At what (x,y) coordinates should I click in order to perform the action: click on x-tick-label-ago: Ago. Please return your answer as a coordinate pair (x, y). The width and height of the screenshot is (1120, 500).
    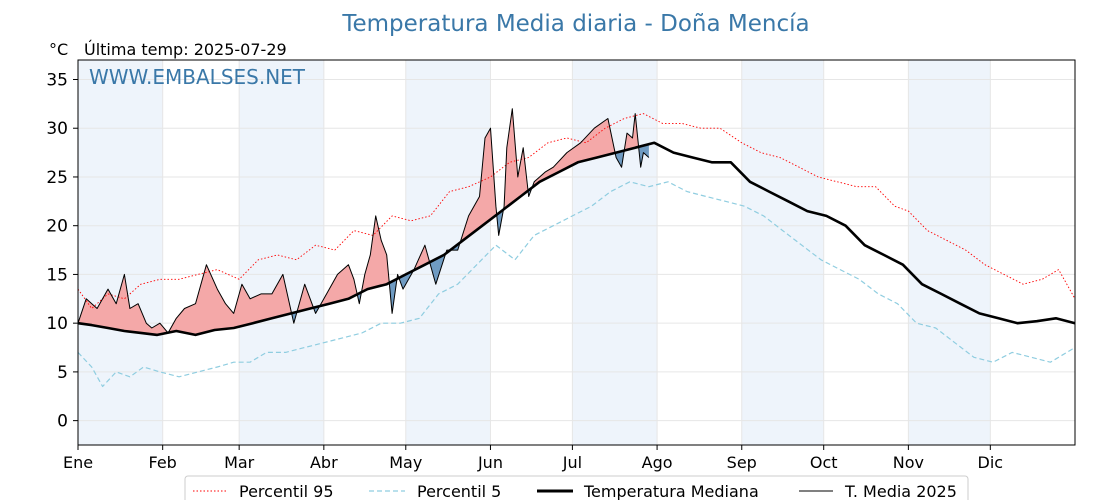
    Looking at the image, I should click on (657, 462).